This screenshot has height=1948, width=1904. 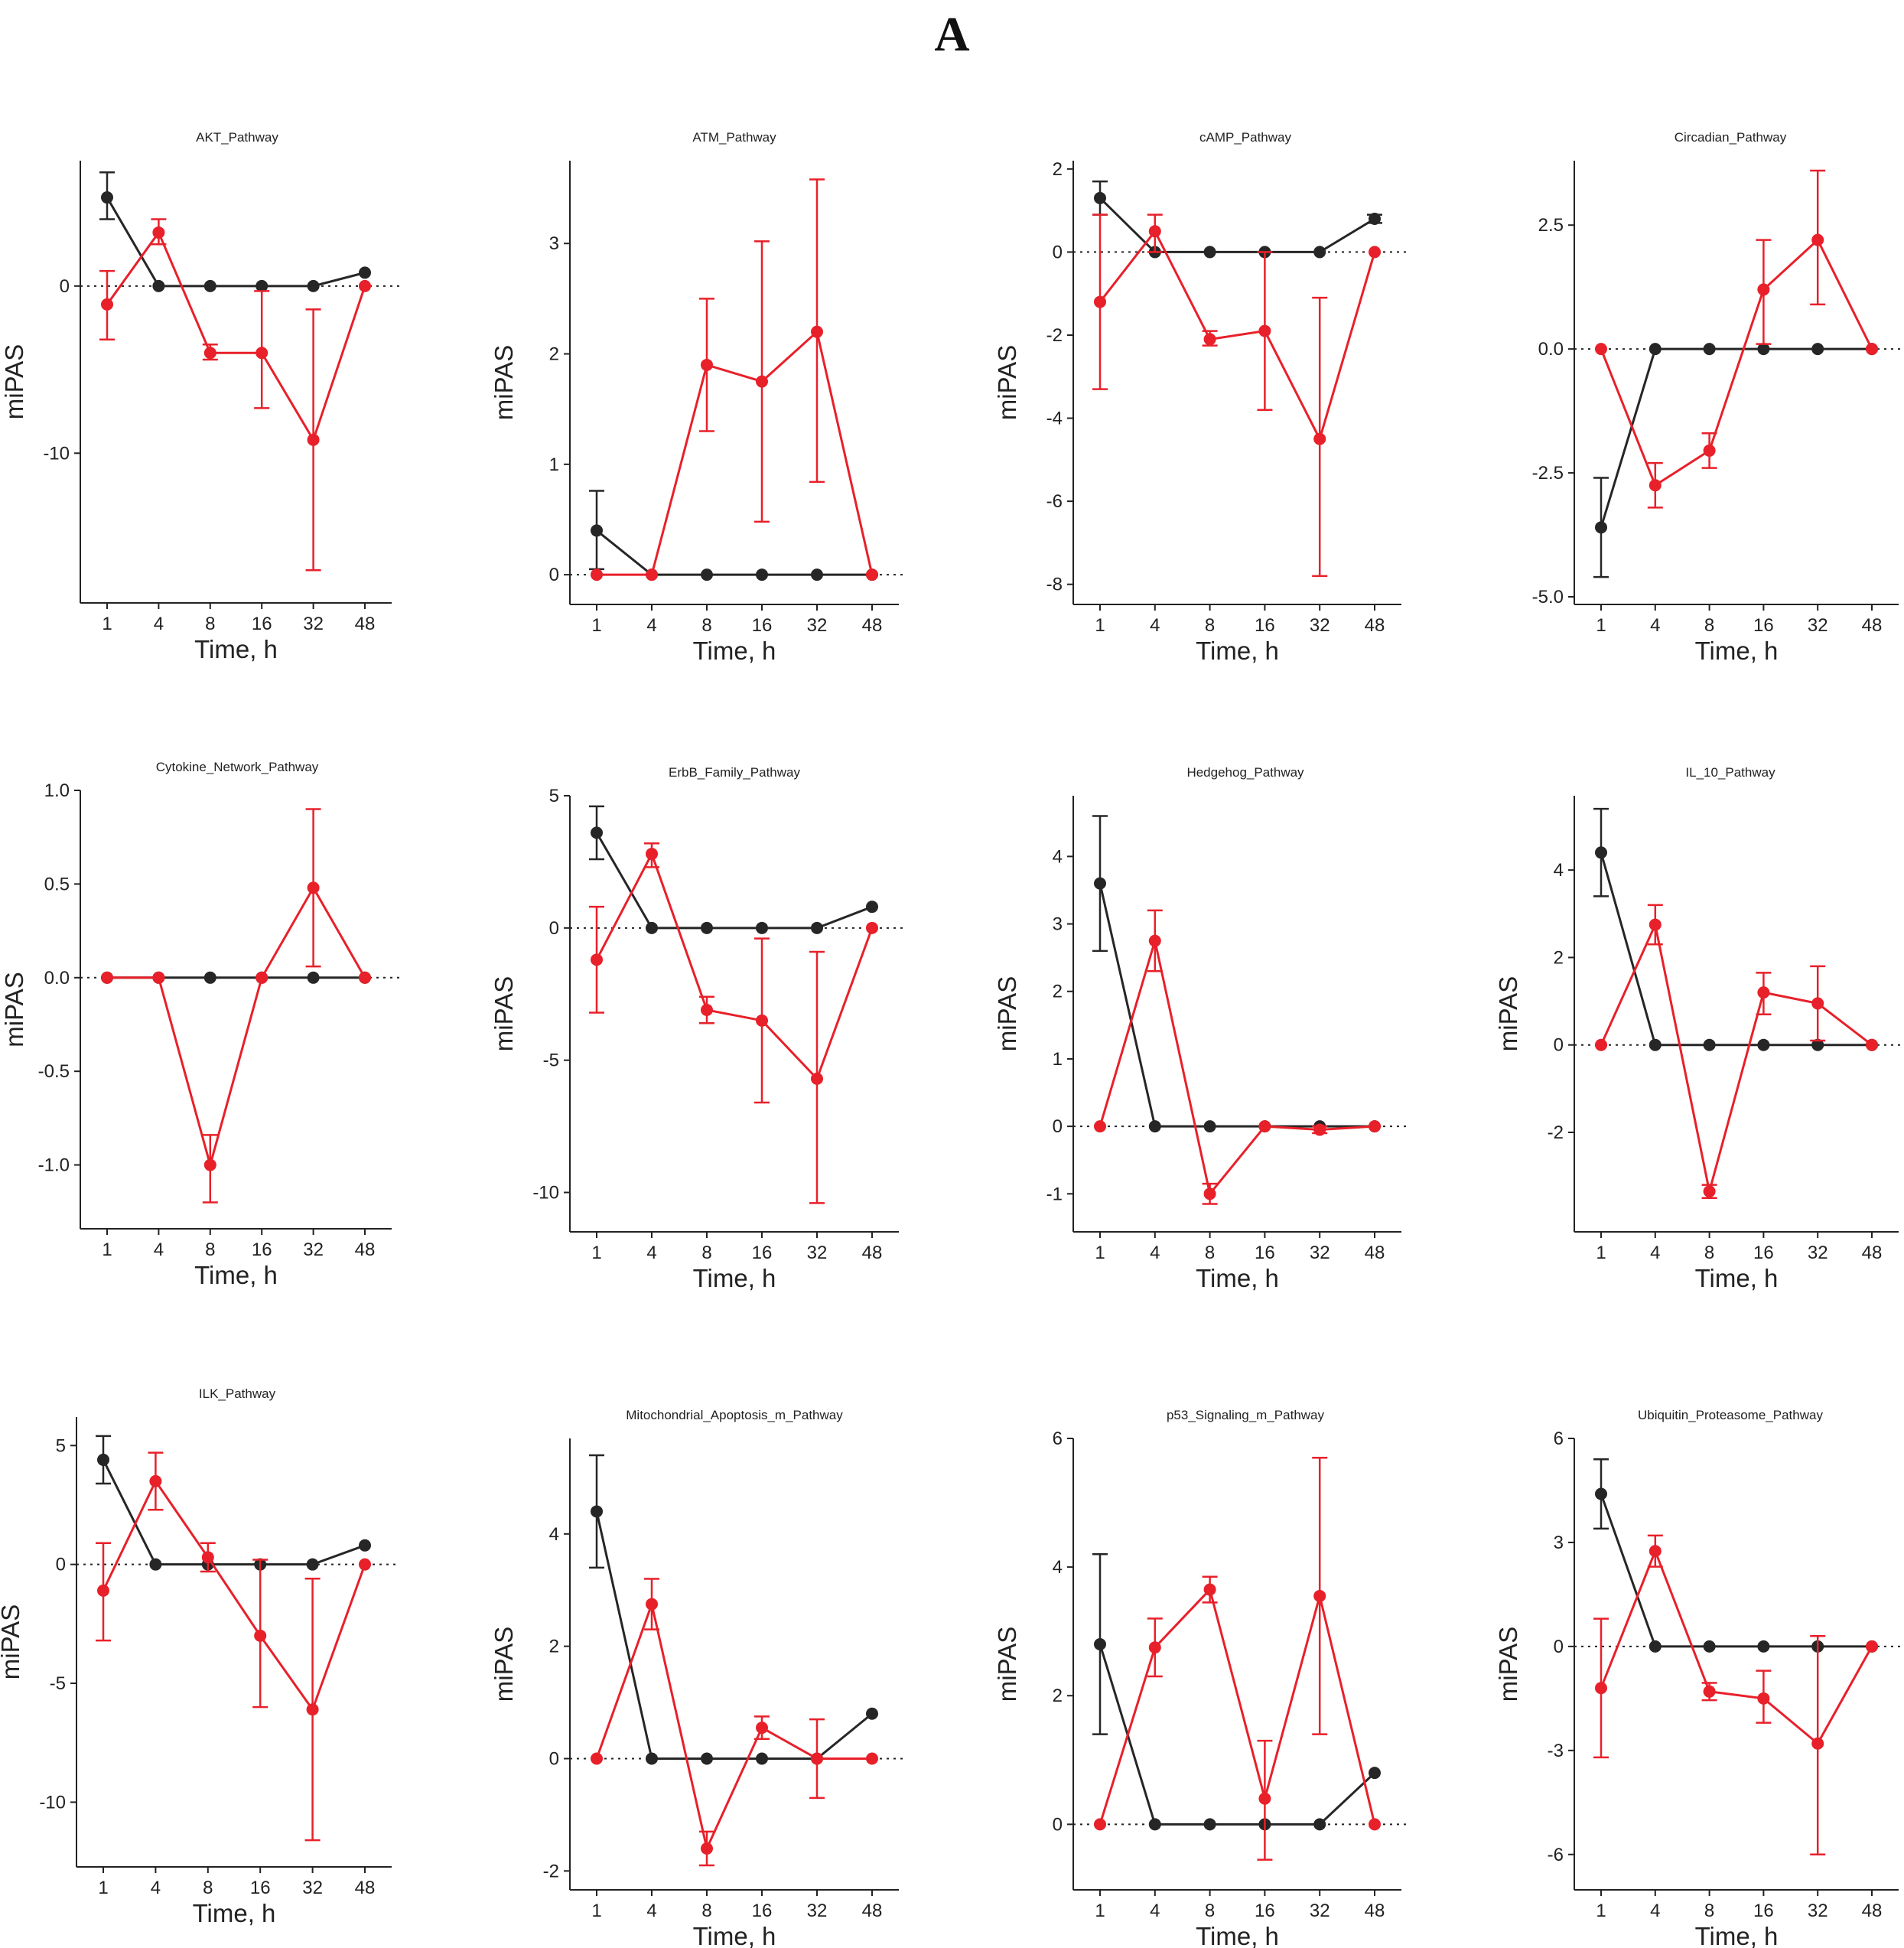 What do you see at coordinates (1556, 1751) in the screenshot?
I see `y-tick-label: -3` at bounding box center [1556, 1751].